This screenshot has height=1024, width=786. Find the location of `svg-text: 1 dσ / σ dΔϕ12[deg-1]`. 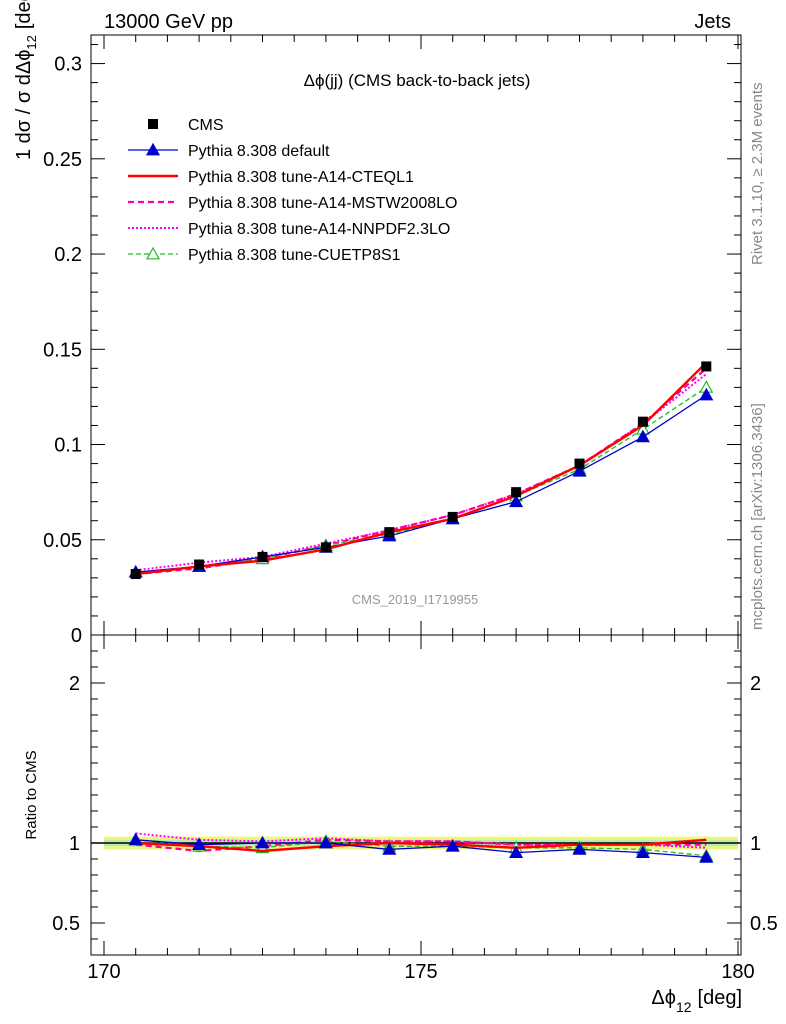

svg-text: 1 dσ / σ dΔϕ12[deg-1] is located at coordinates (24, 80).